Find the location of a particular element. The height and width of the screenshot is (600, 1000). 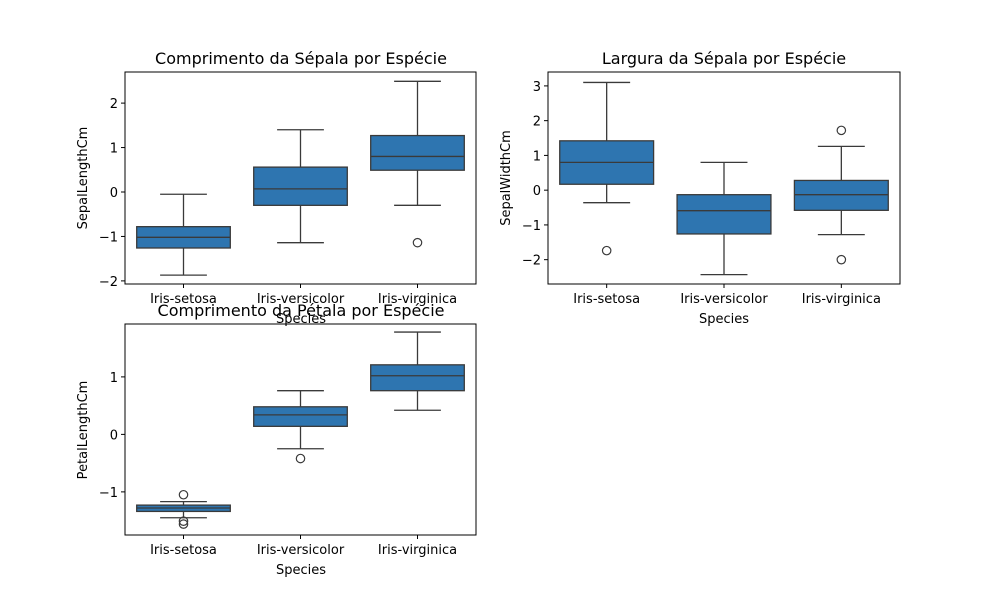

subplot-2-ytick-label: 2 is located at coordinates (537, 122).